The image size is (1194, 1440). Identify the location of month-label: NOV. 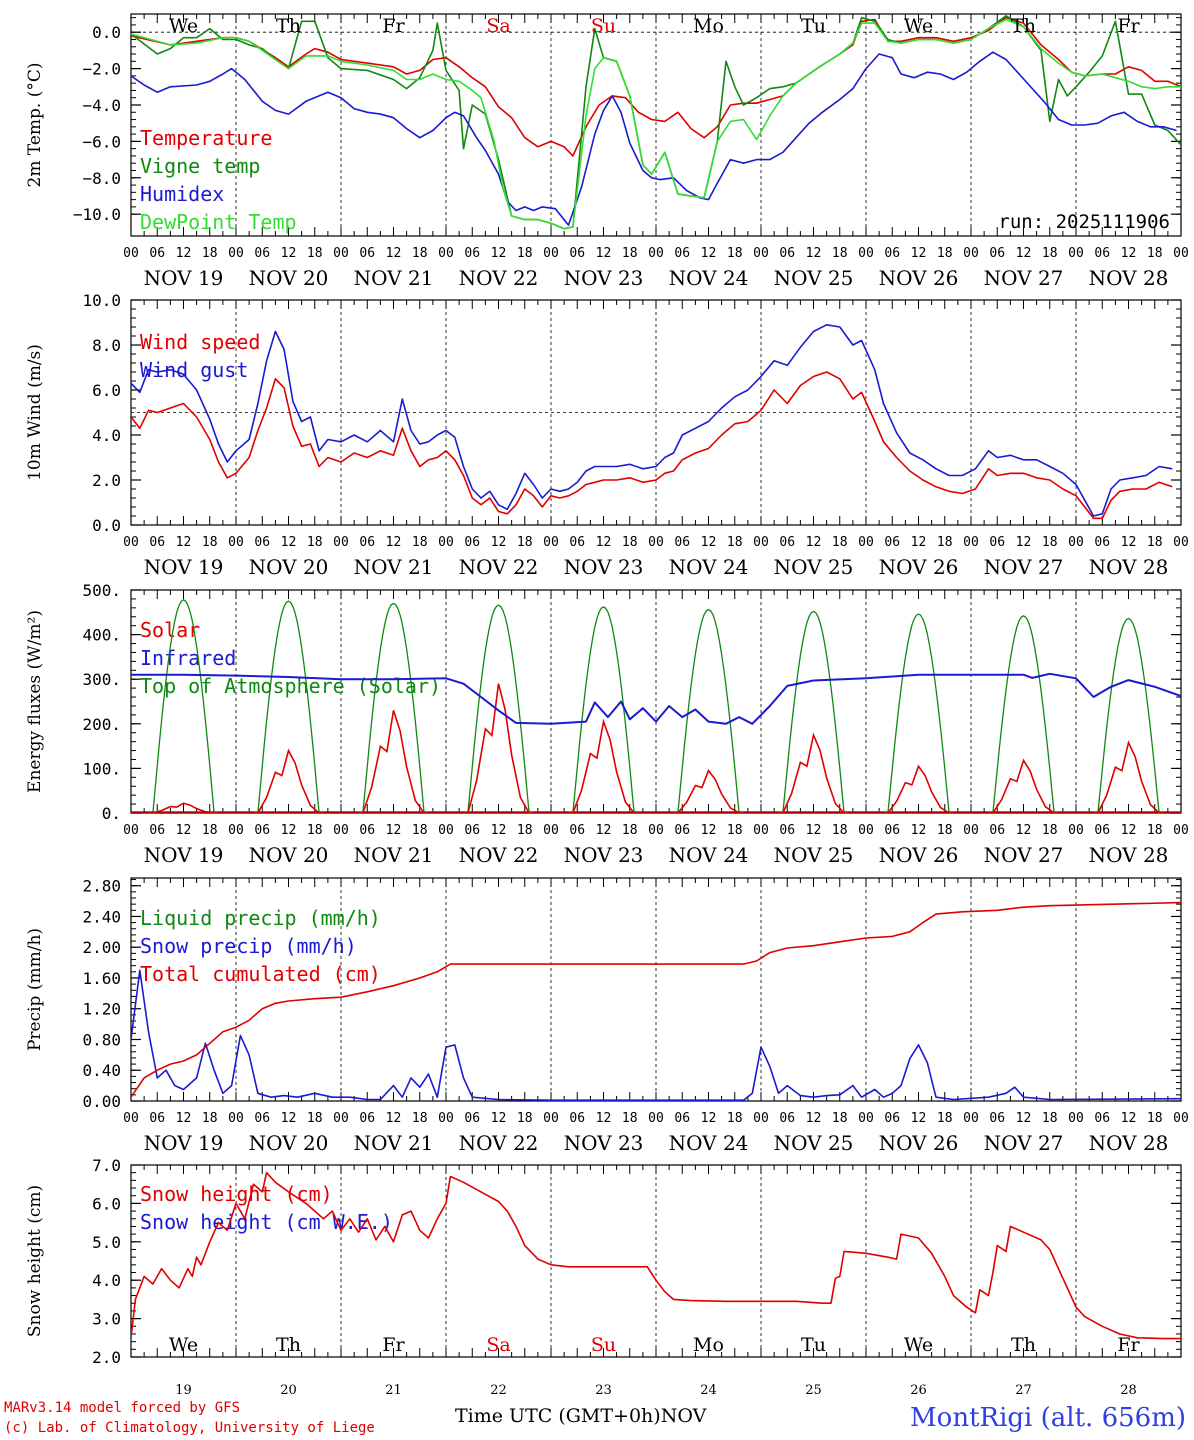
(683, 1416).